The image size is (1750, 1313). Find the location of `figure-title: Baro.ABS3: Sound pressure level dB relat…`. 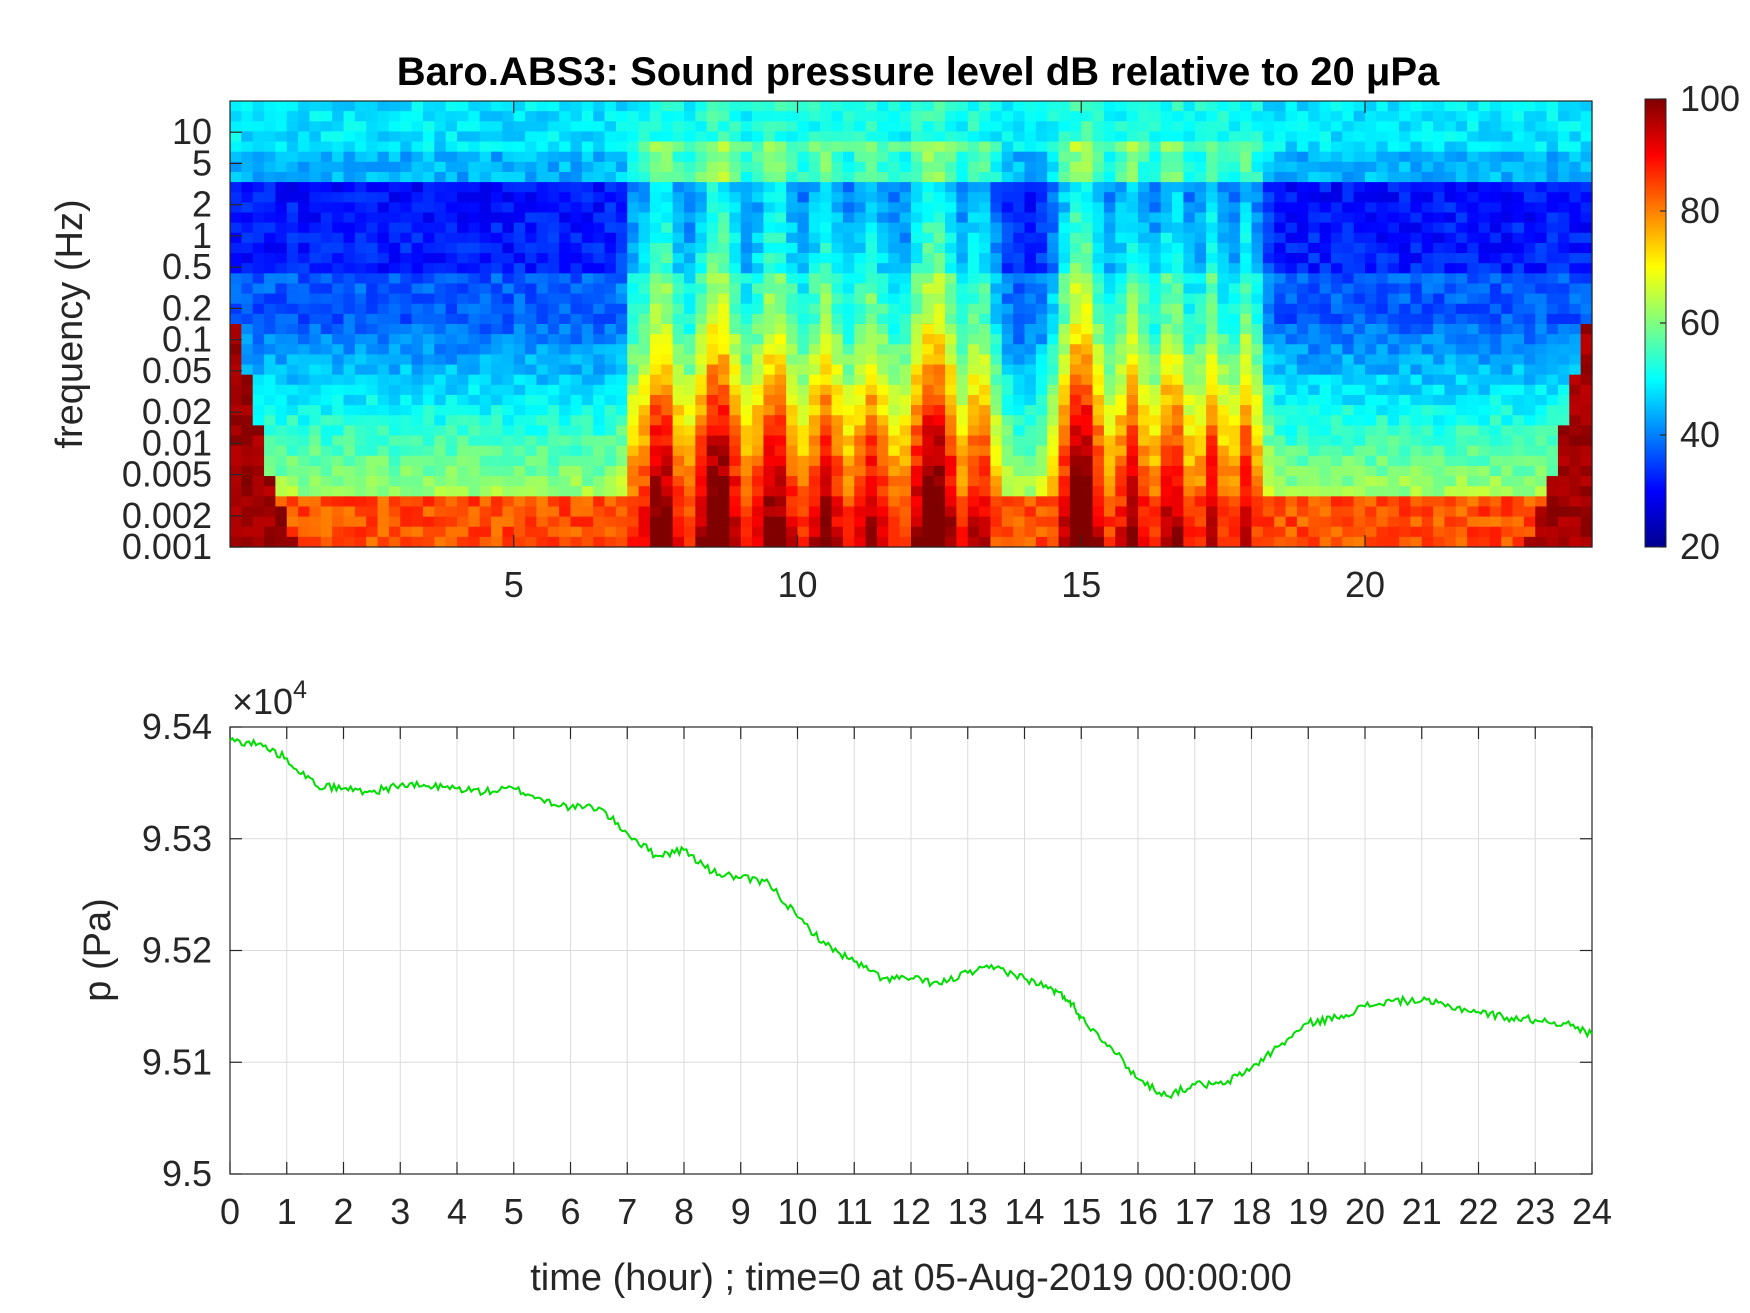

figure-title: Baro.ABS3: Sound pressure level dB relat… is located at coordinates (918, 72).